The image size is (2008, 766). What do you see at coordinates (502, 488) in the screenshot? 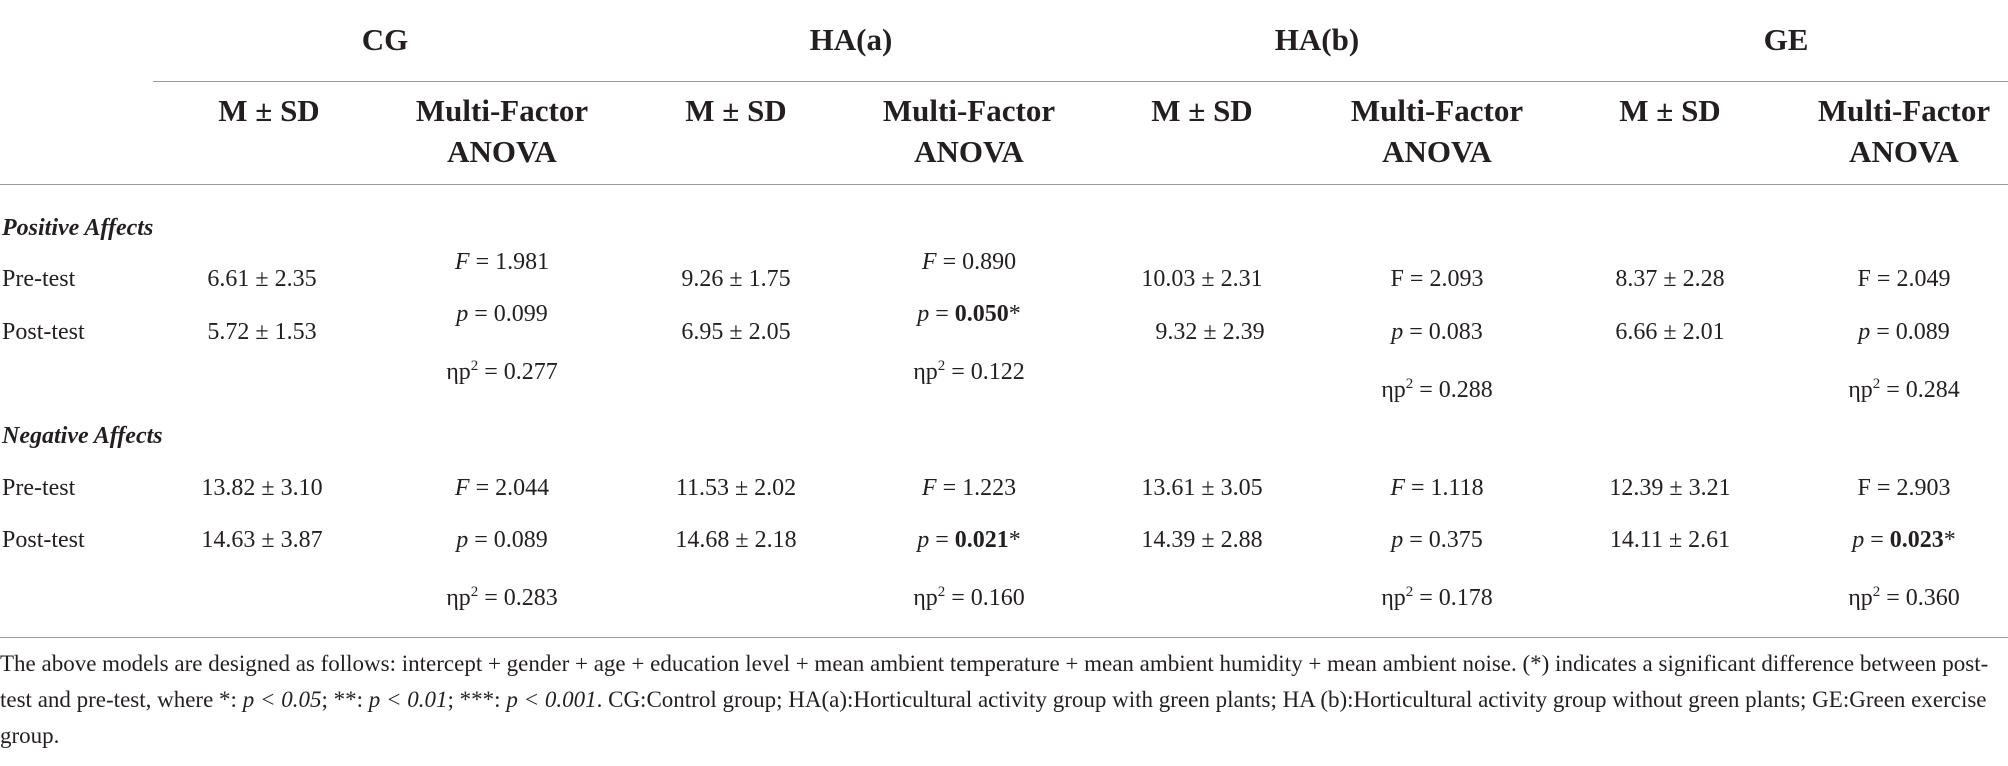
I see `anova-f: F = 2.044` at bounding box center [502, 488].